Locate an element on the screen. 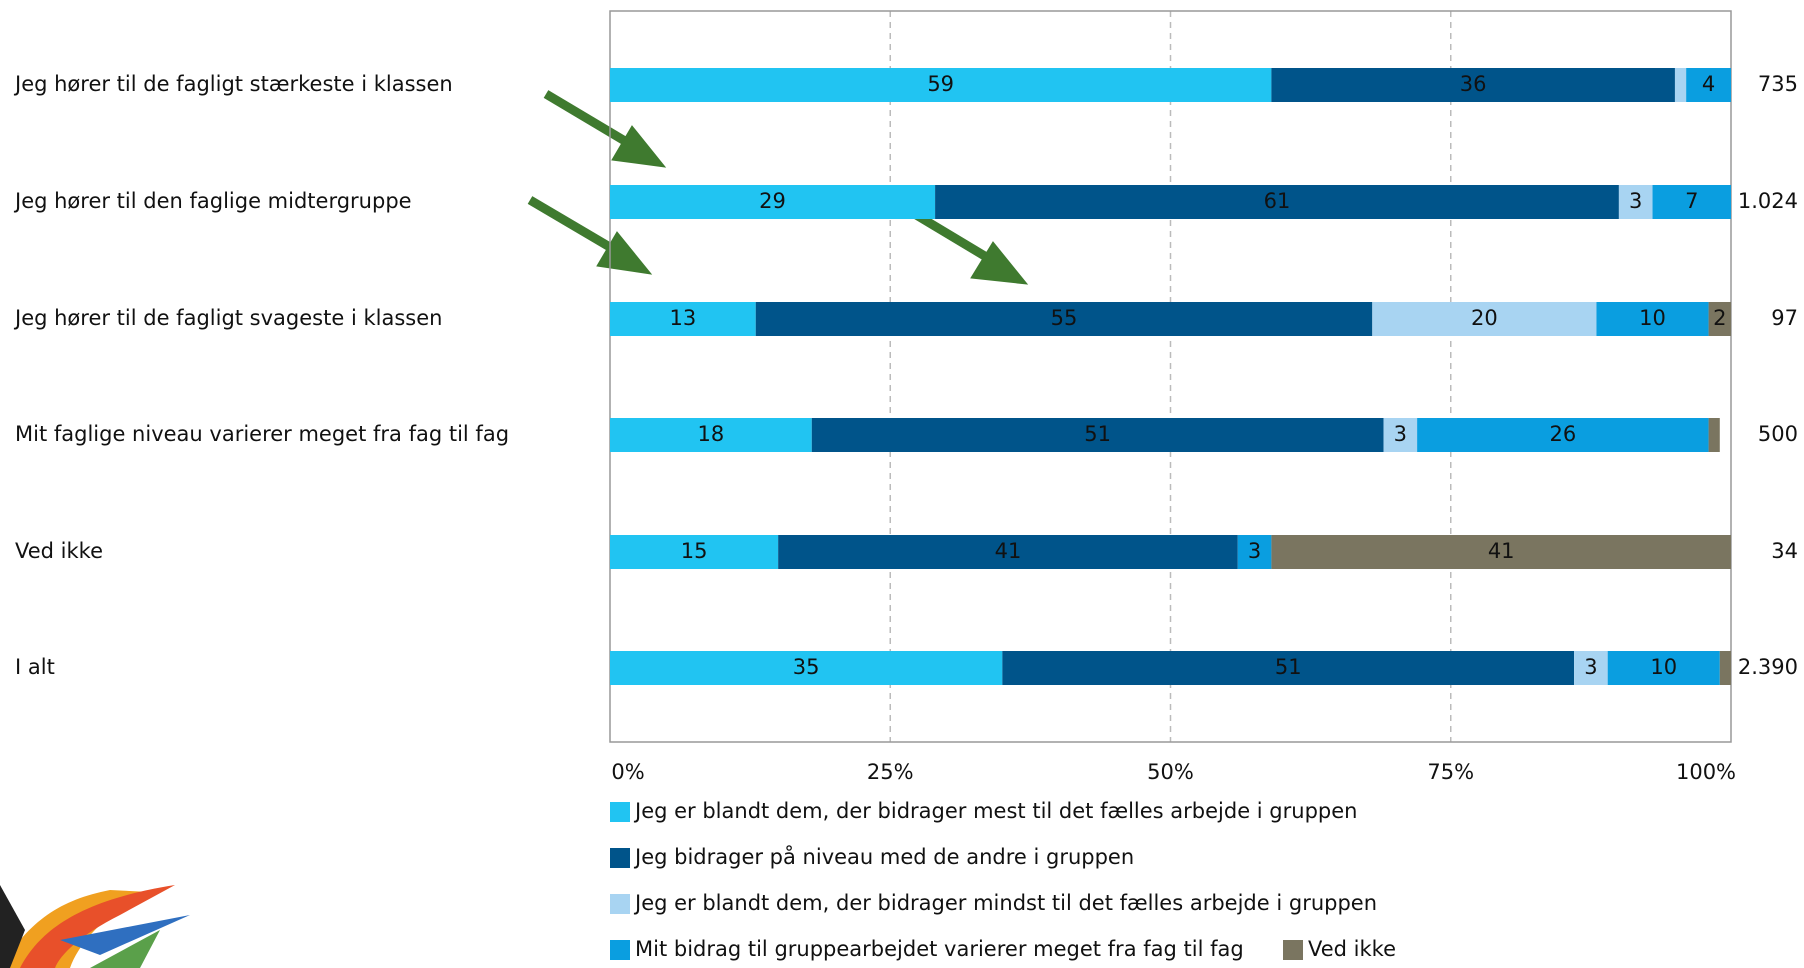 The height and width of the screenshot is (968, 1804). logo is located at coordinates (95, 926).